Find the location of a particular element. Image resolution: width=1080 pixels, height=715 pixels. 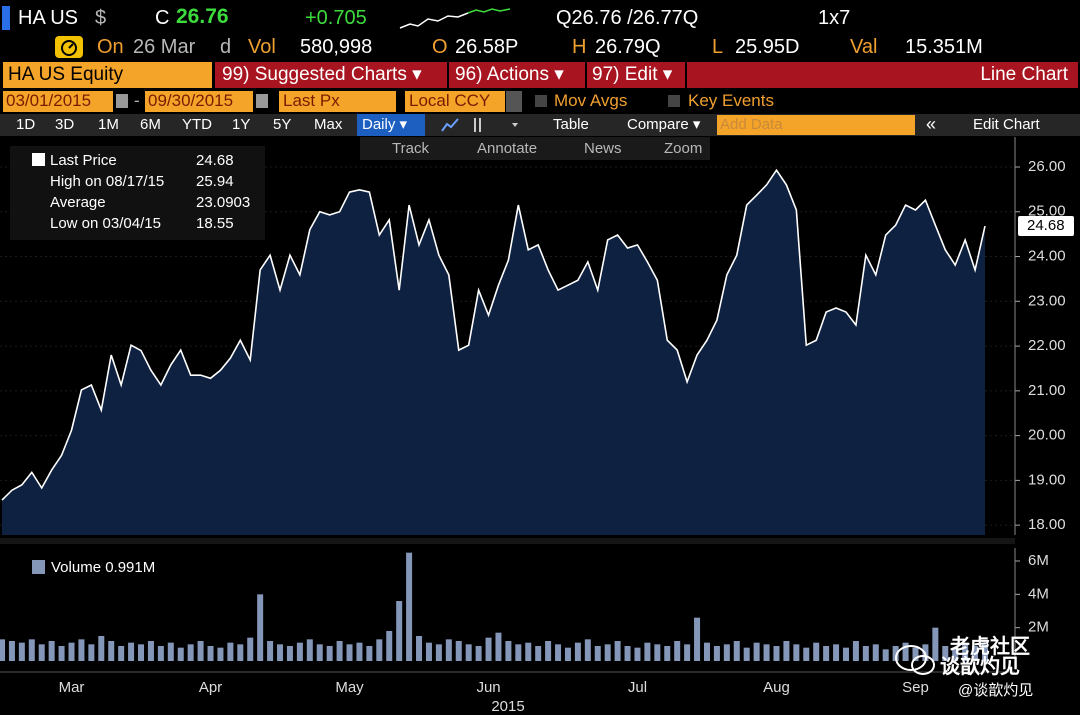

security: HA US Equity is located at coordinates (66, 74).